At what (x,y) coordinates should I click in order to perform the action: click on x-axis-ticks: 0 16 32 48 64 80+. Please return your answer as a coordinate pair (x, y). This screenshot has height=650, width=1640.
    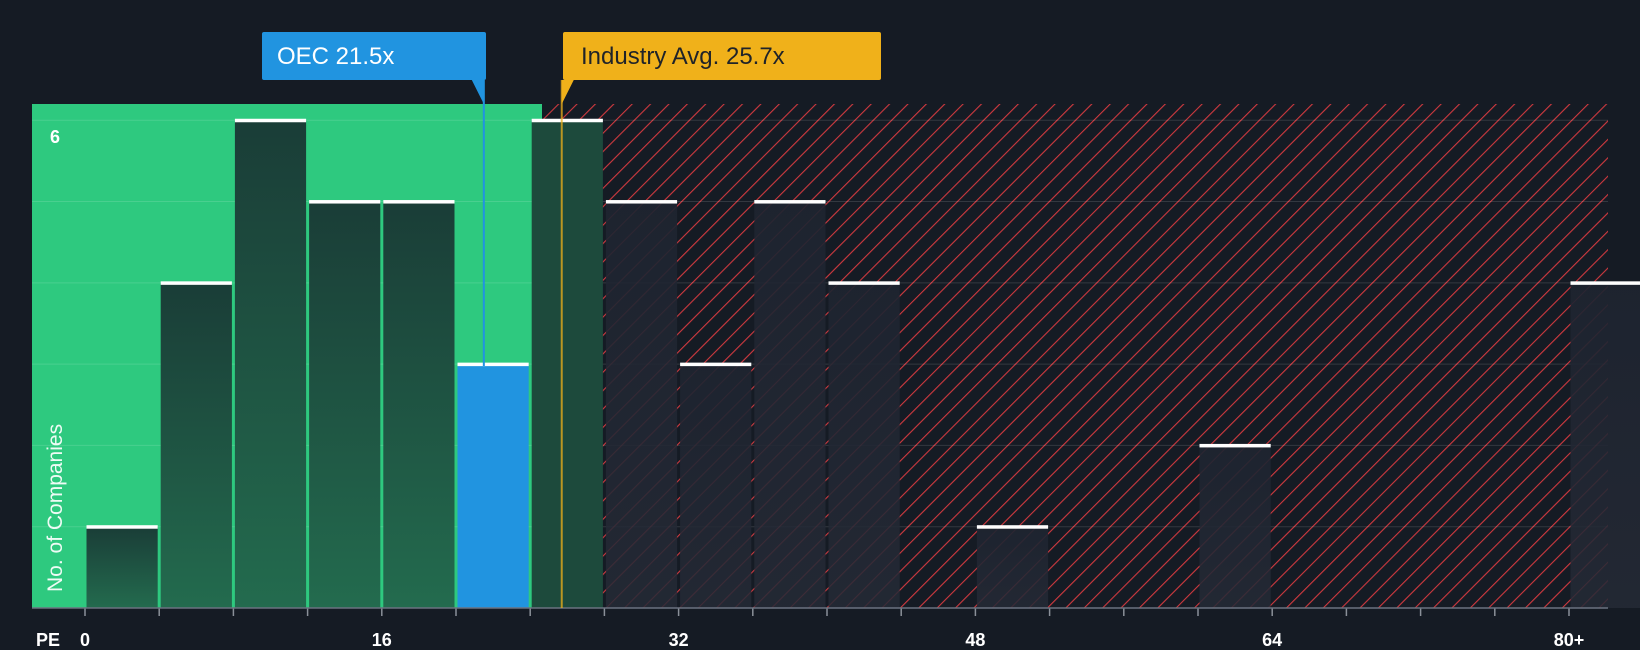
    Looking at the image, I should click on (832, 629).